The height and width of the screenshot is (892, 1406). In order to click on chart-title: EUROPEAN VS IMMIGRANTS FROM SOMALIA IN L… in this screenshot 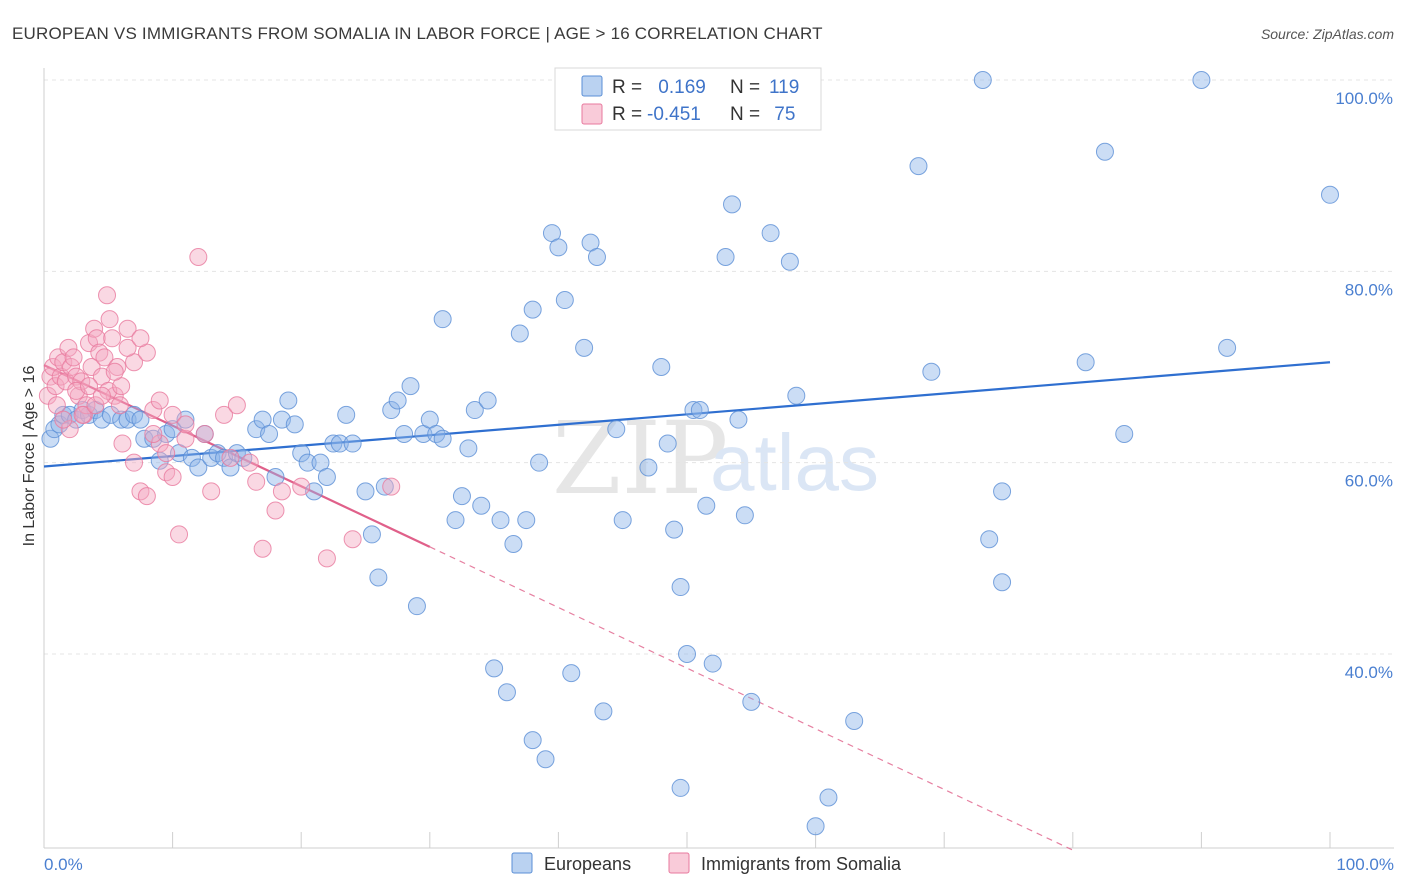, I will do `click(417, 33)`.